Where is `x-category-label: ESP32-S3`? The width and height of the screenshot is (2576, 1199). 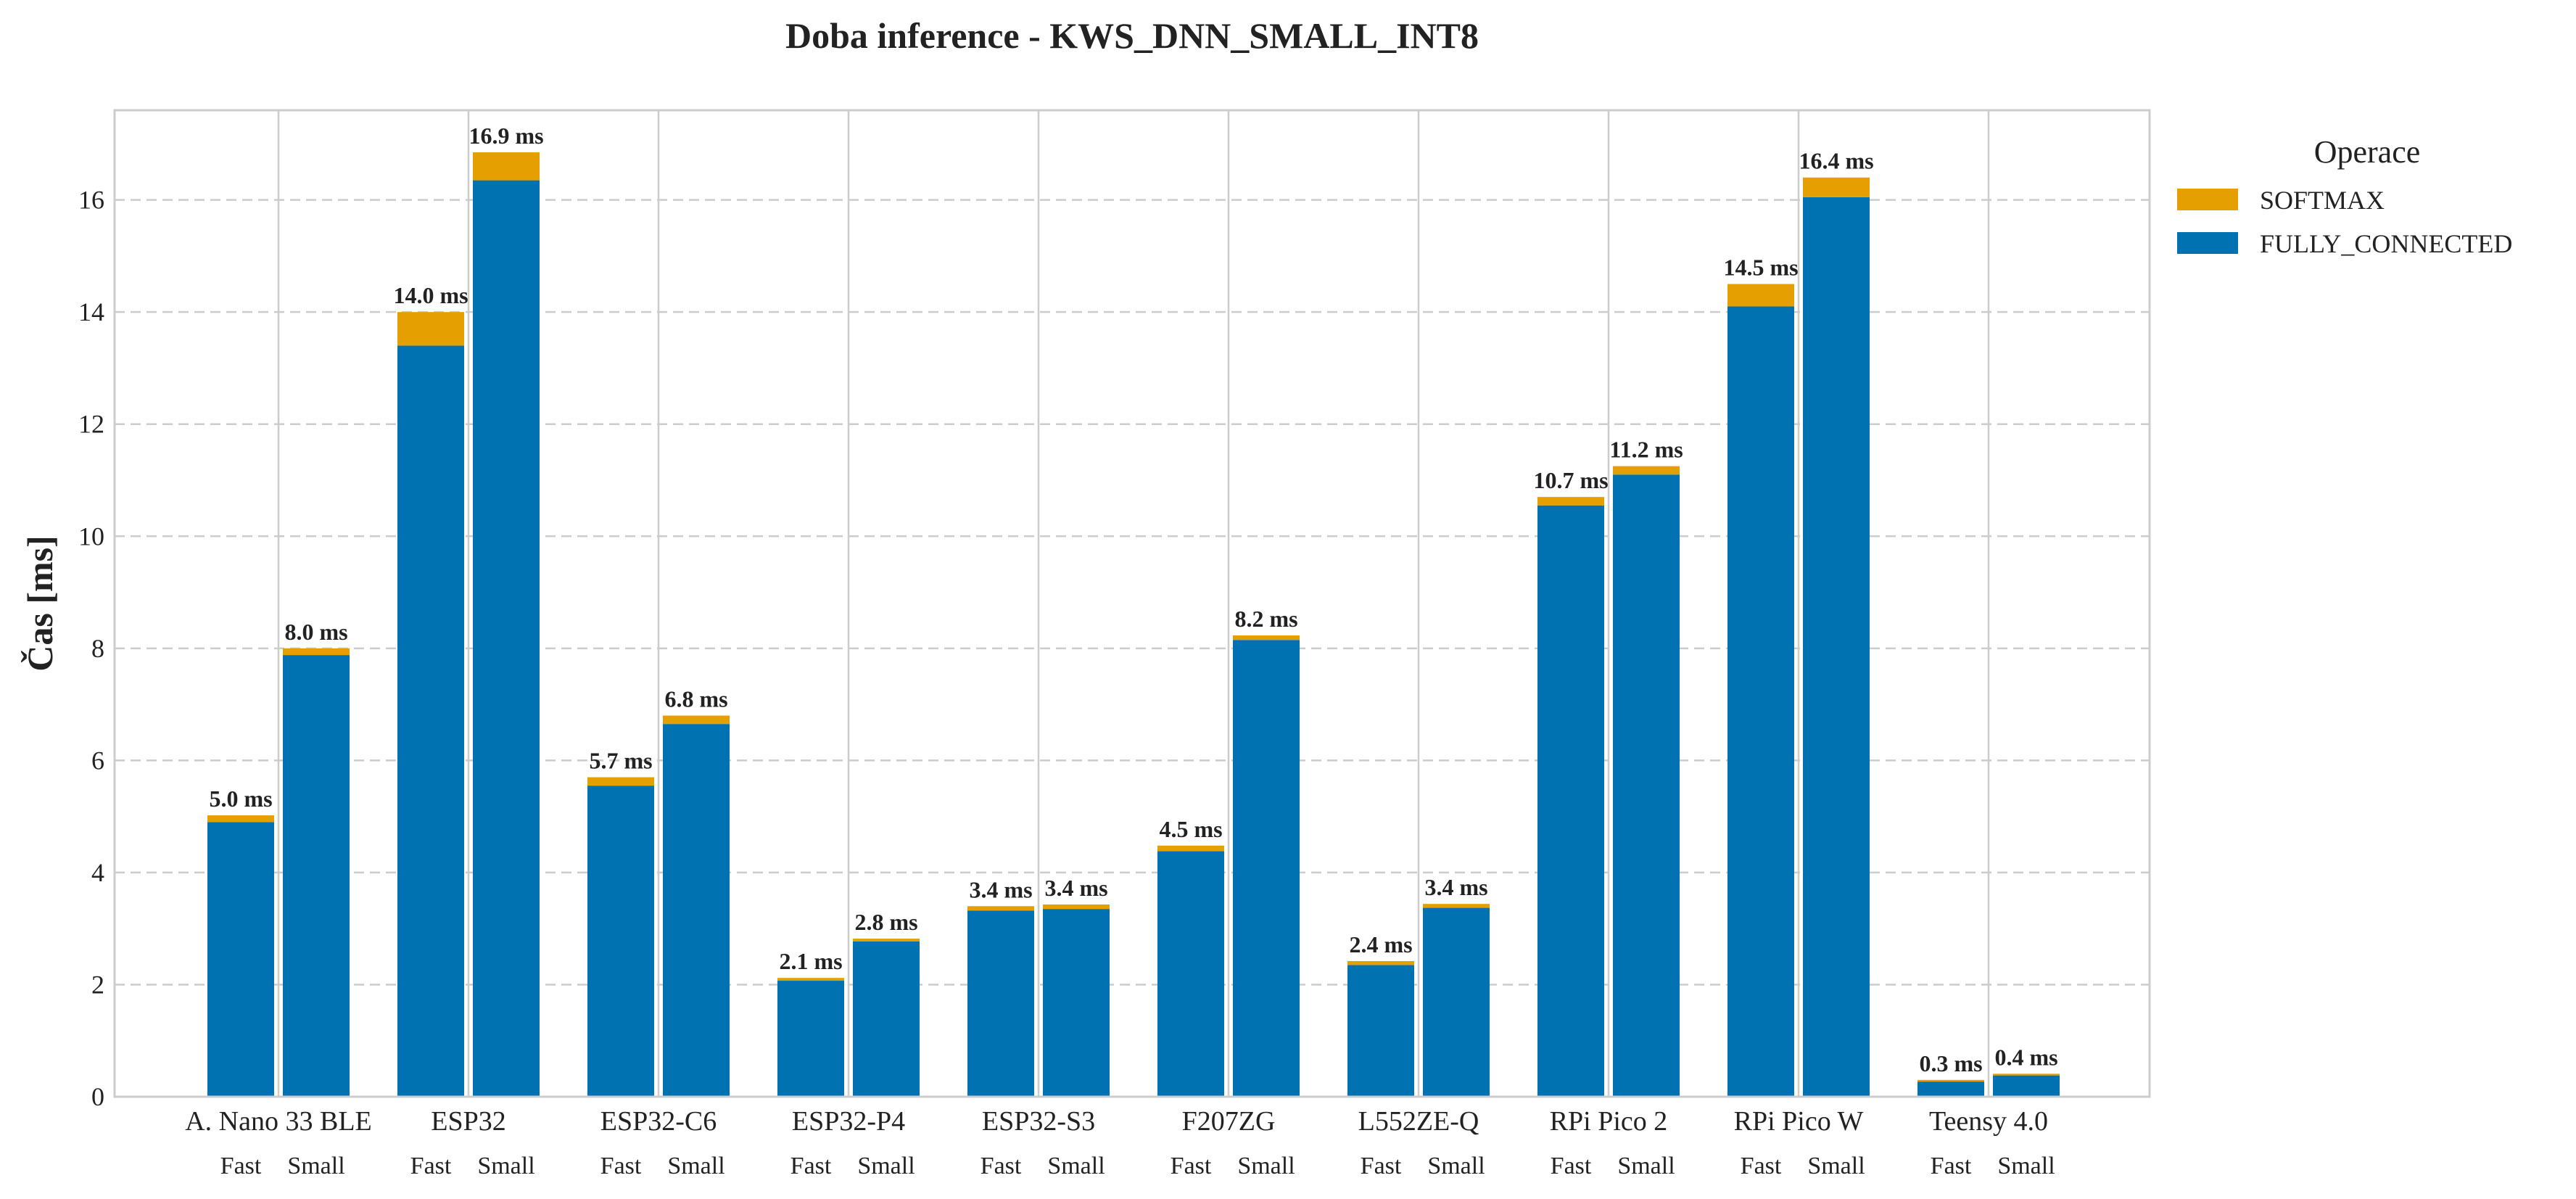 x-category-label: ESP32-S3 is located at coordinates (1038, 1121).